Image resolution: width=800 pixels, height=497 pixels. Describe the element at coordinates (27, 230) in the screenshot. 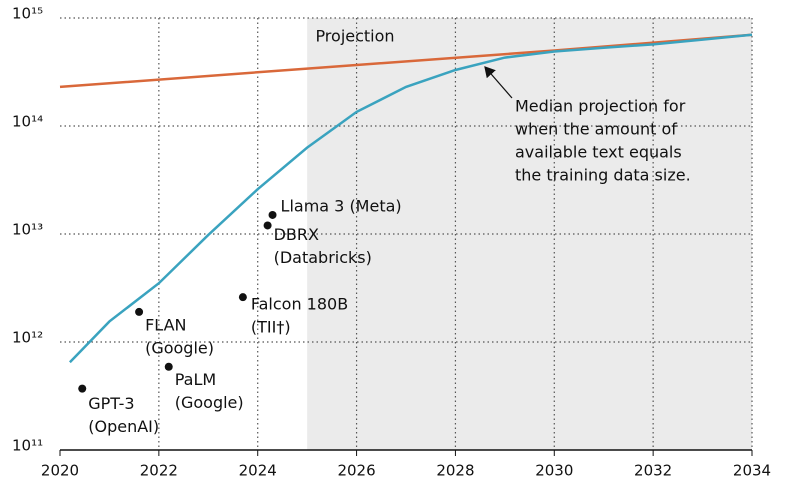

I see `y-tick-label: 10¹³` at that location.